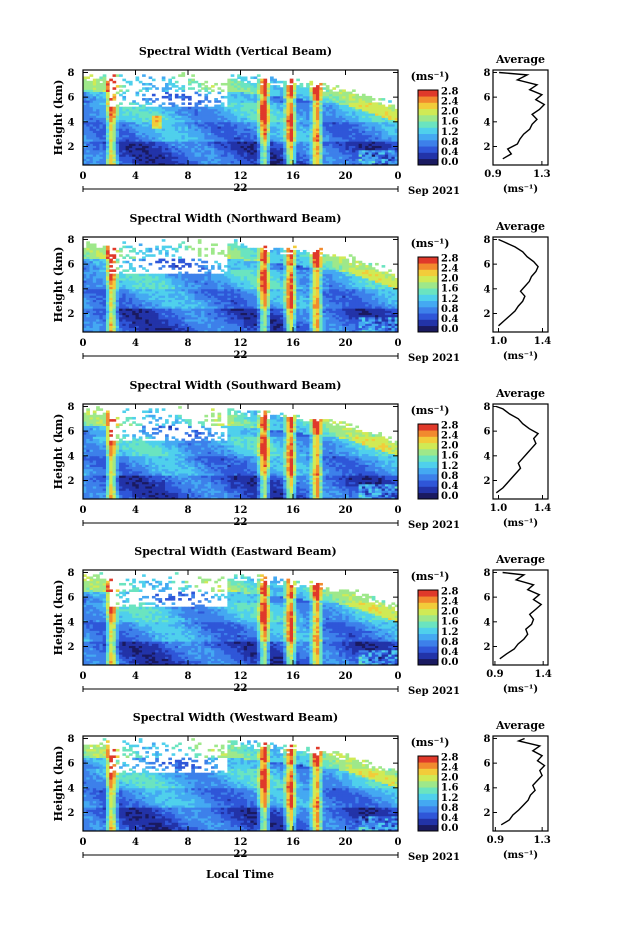 This screenshot has height=929, width=618. I want to click on colorbar-tick-label: 0.8, so click(449, 808).